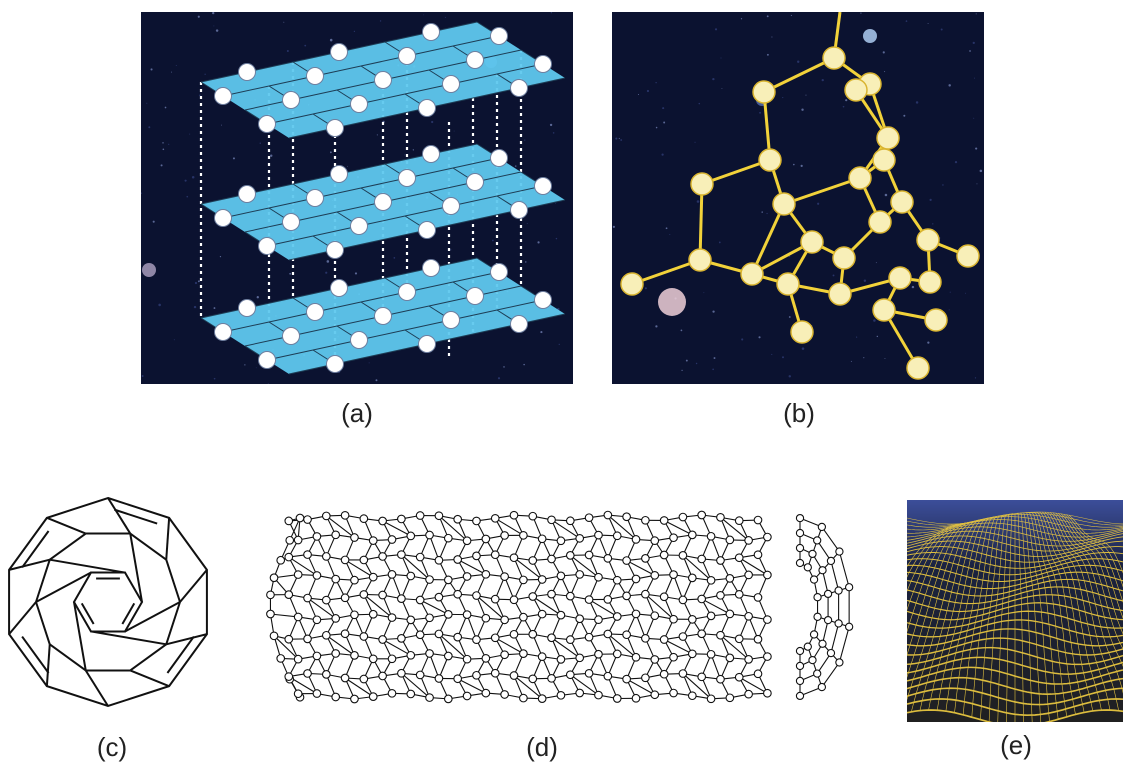  I want to click on panel-d-nanotube, so click(564, 608).